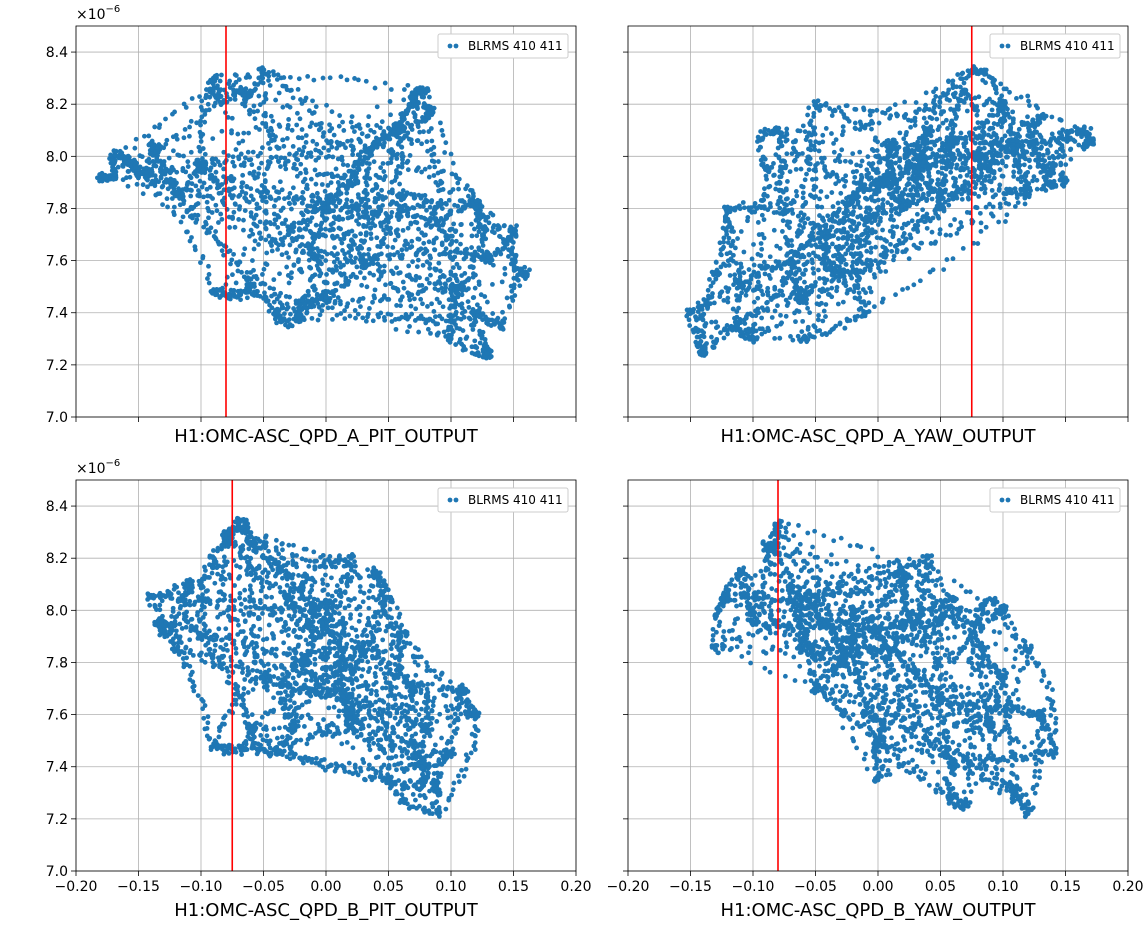 This screenshot has width=1145, height=927. I want to click on y-tick-label: 7.4, so click(57, 314).